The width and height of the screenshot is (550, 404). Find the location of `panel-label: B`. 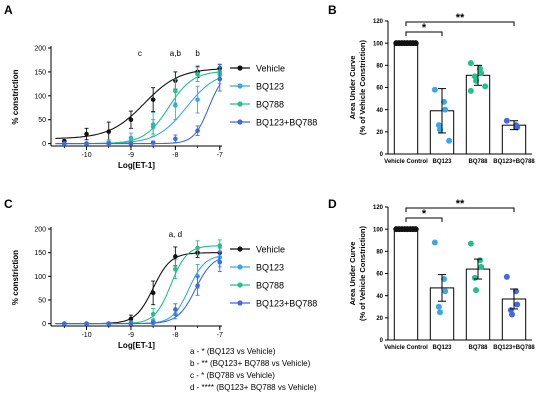

panel-label: B is located at coordinates (332, 10).